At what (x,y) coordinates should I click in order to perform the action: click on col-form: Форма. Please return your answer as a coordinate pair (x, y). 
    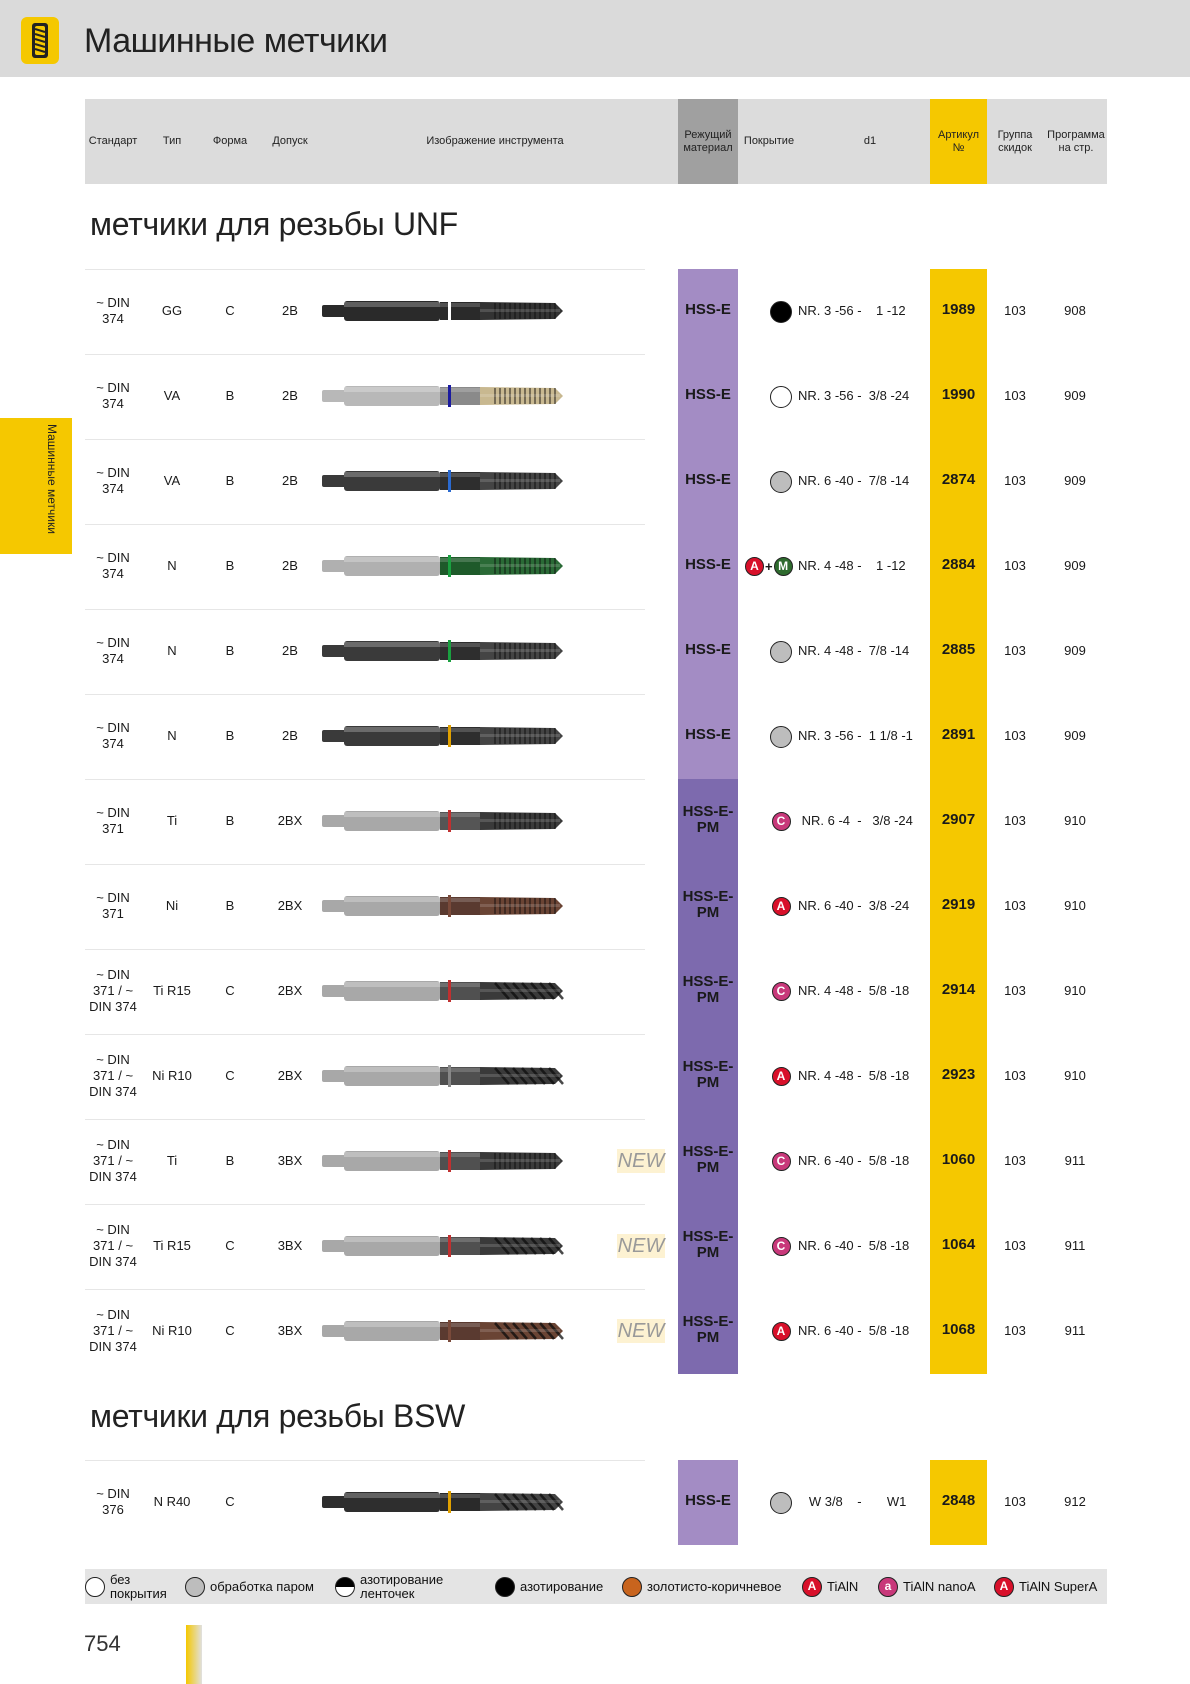
    Looking at the image, I should click on (230, 141).